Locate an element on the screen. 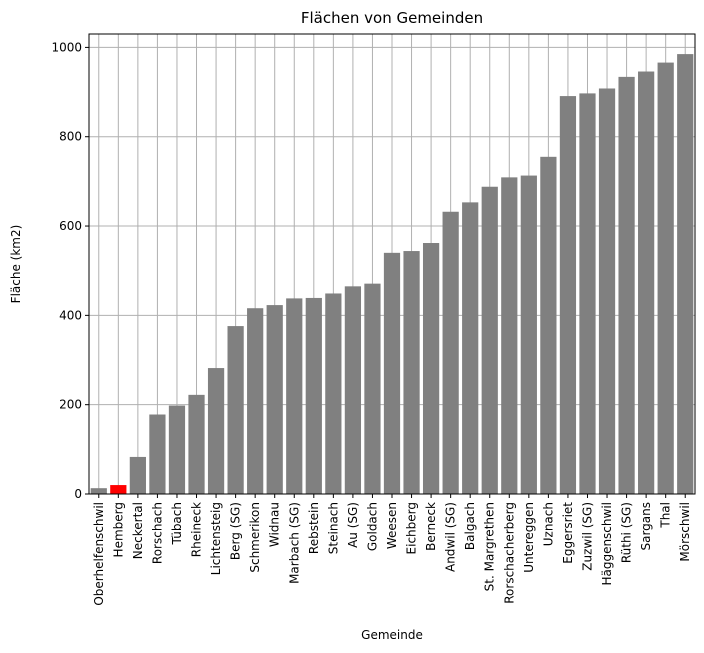 The image size is (704, 653). x-tick-label: St. Margrethen is located at coordinates (490, 546).